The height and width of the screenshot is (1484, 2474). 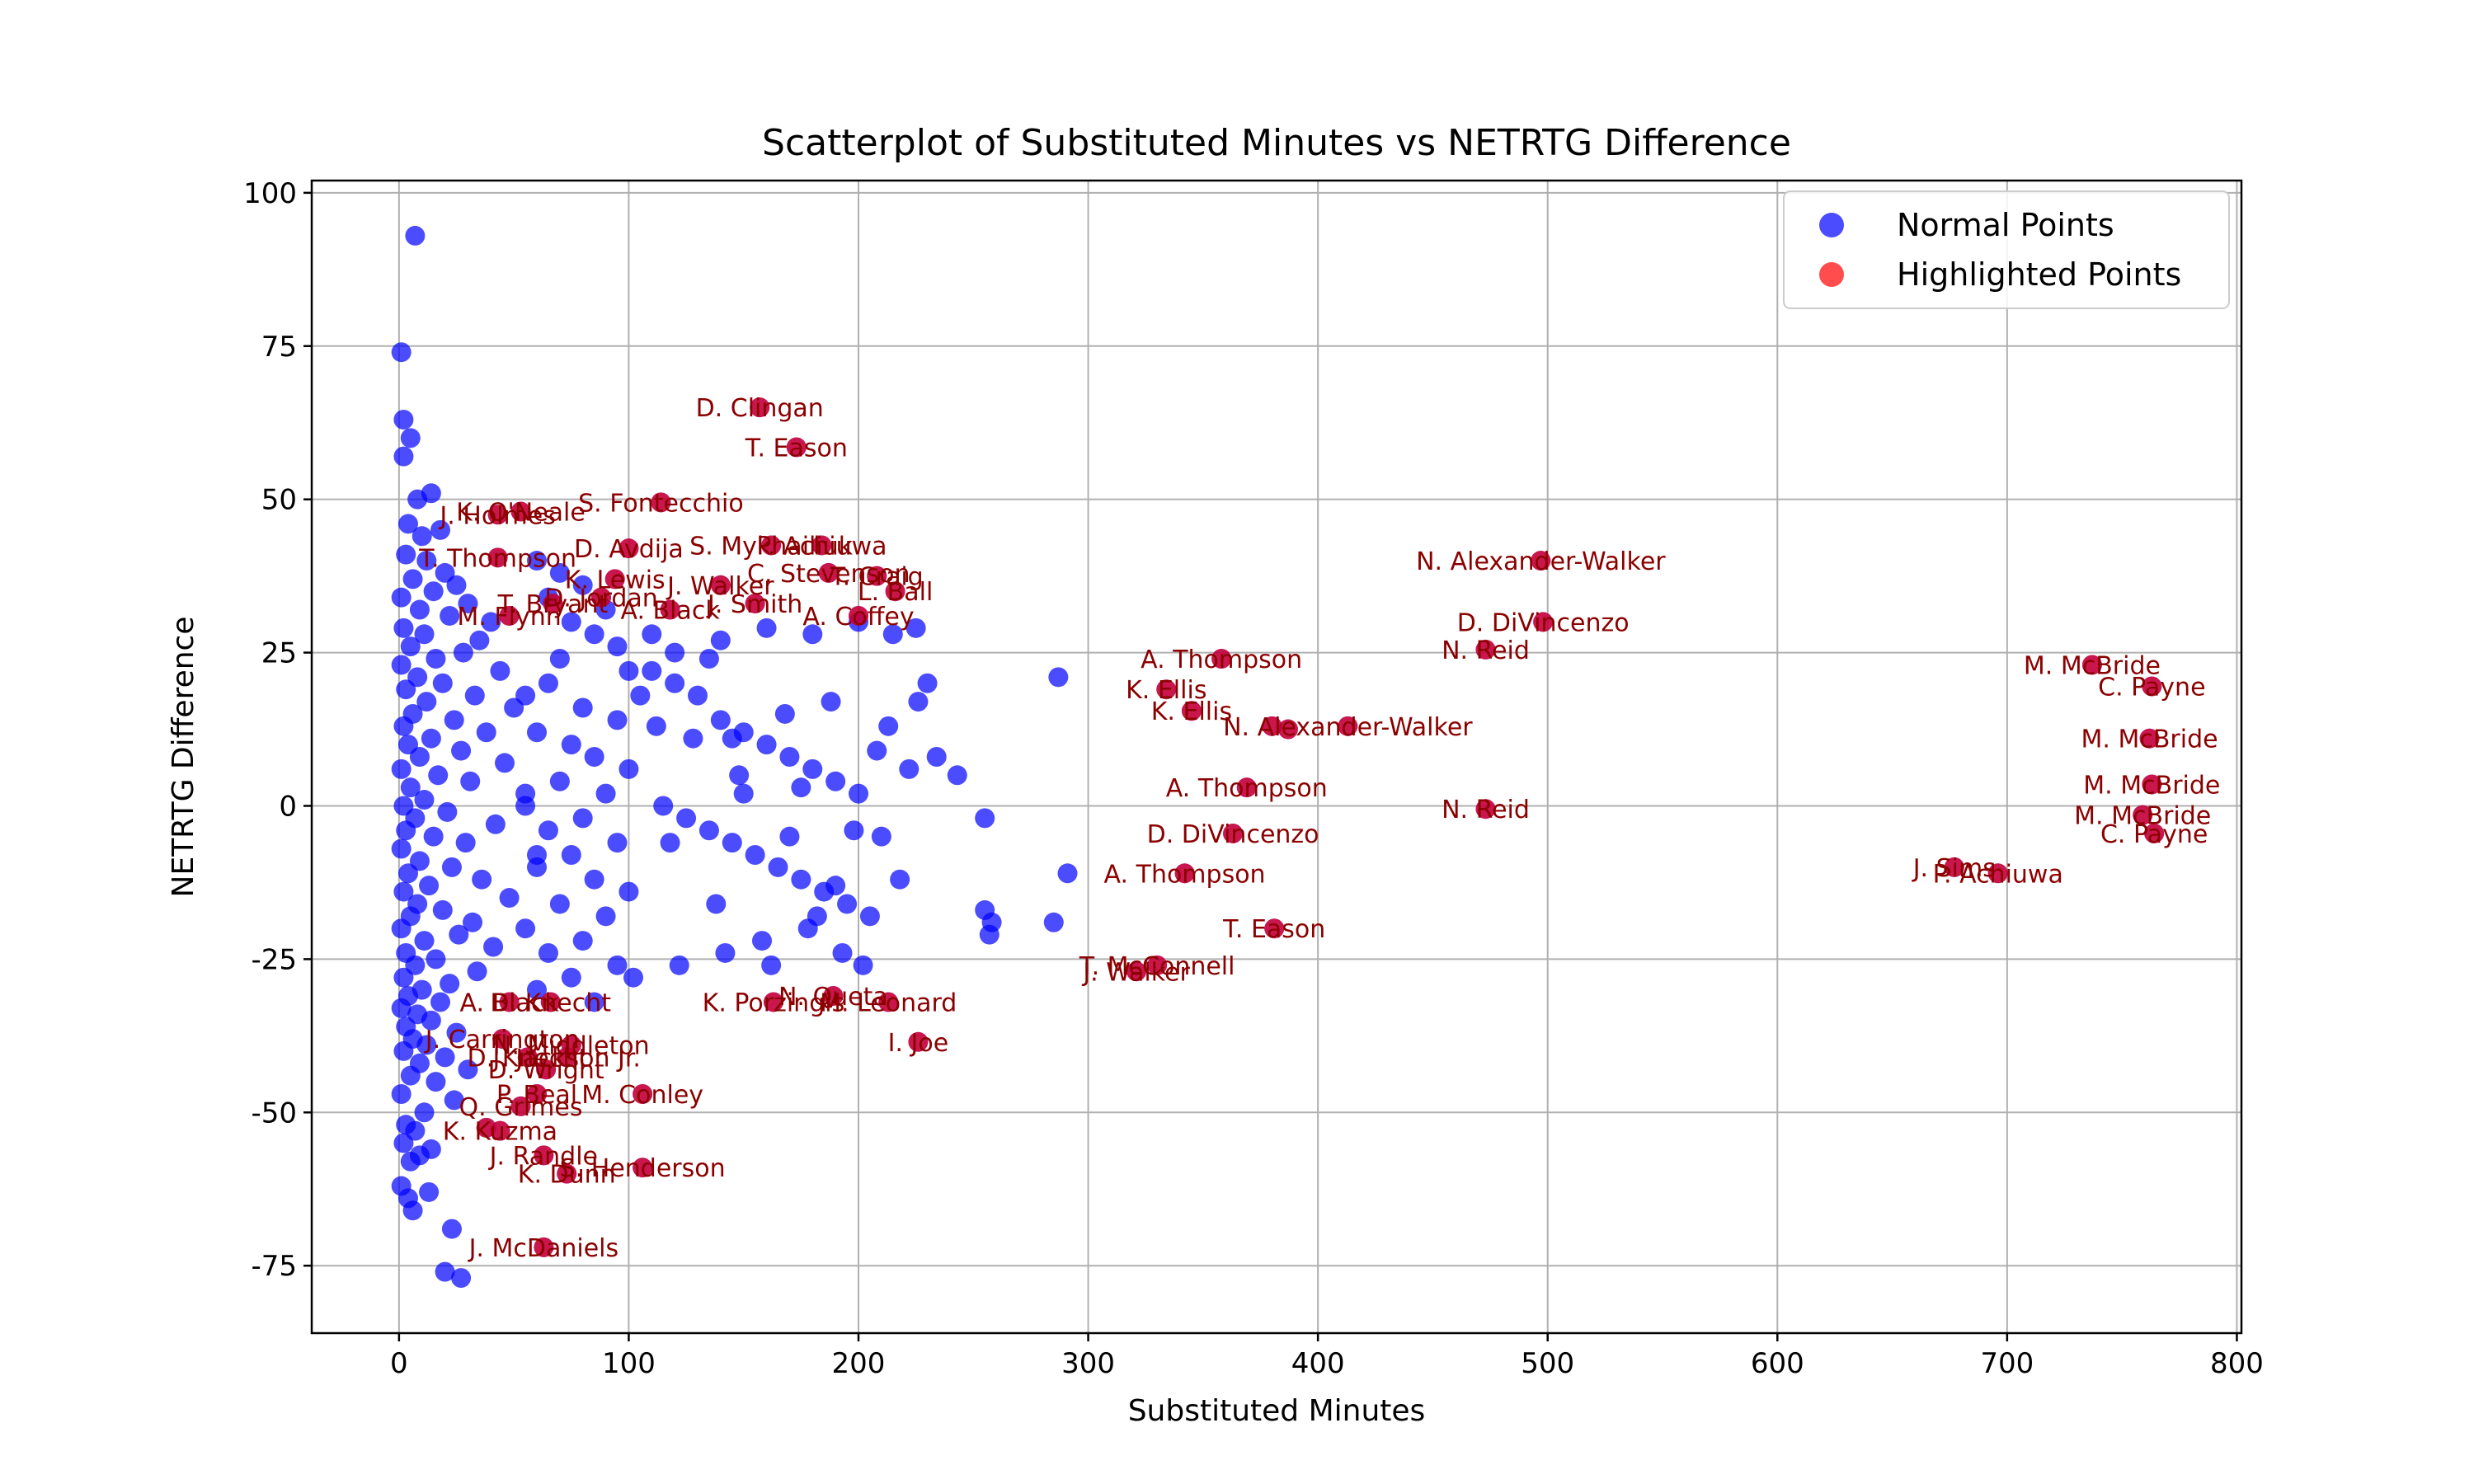 What do you see at coordinates (1486, 650) in the screenshot?
I see `point-annotation: N. Reid` at bounding box center [1486, 650].